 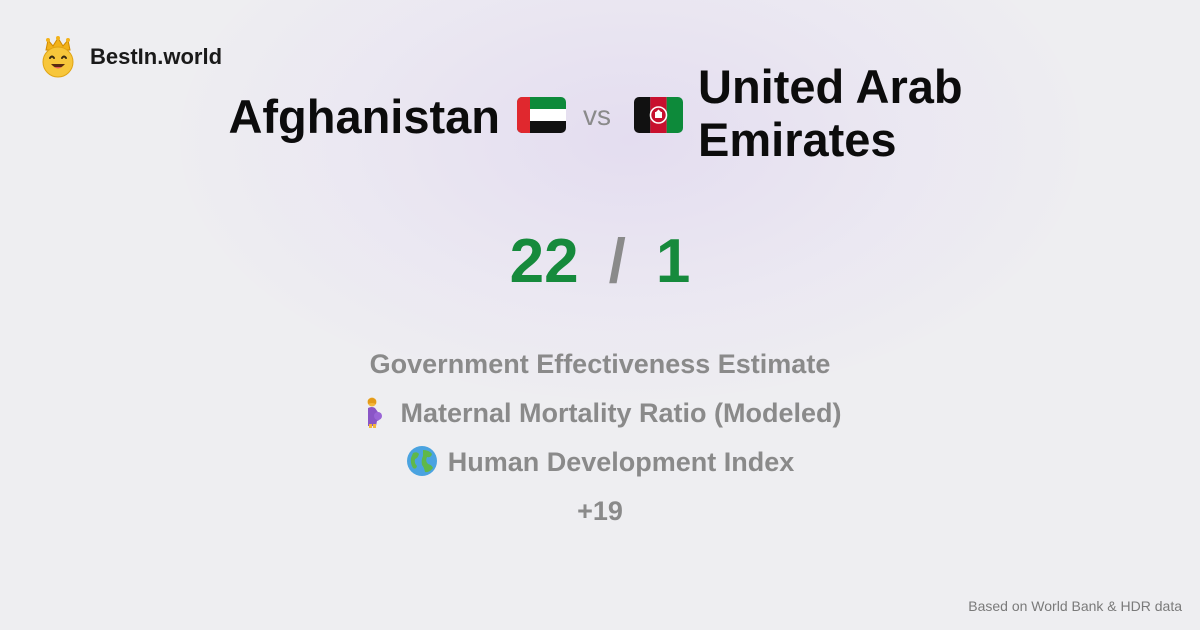 I want to click on right-country-name: United Arab Emirates, so click(x=830, y=113).